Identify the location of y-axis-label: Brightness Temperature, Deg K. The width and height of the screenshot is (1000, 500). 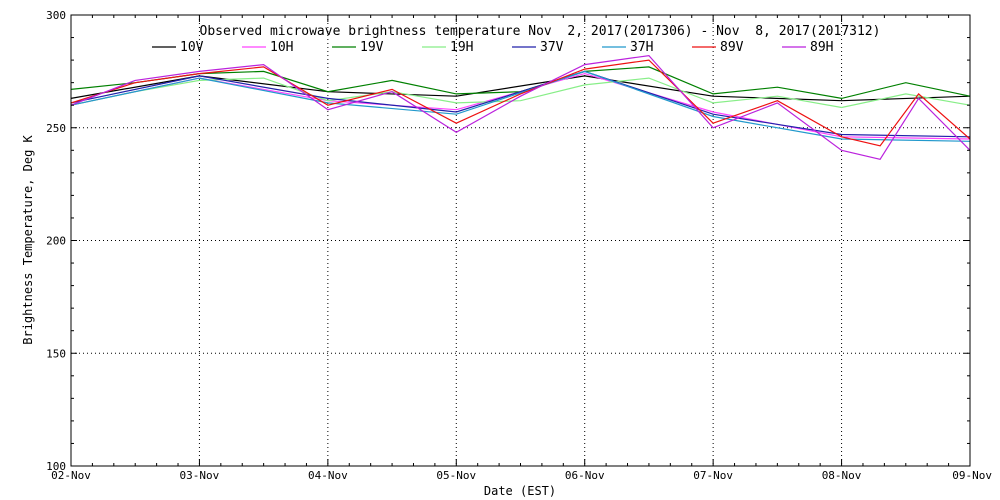
(28, 239).